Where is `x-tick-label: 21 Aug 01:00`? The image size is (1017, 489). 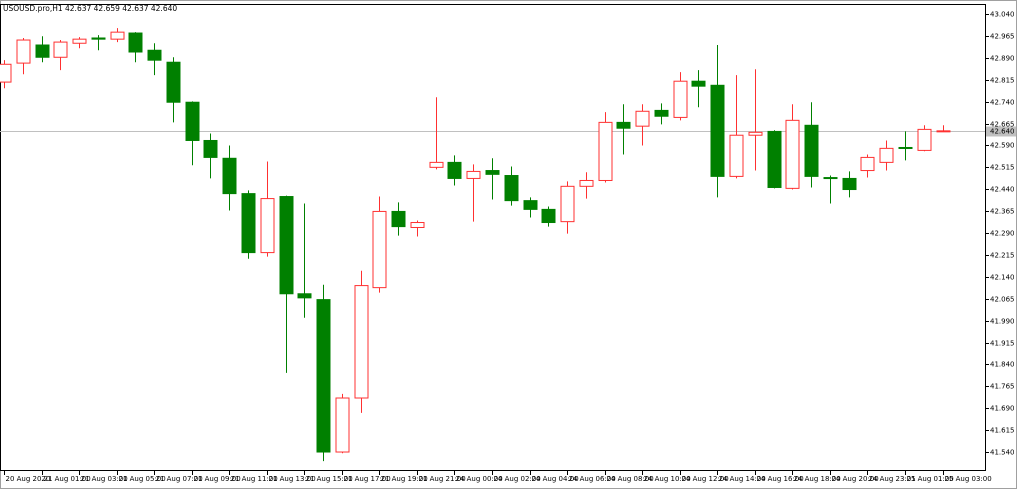
x-tick-label: 21 Aug 01:00 is located at coordinates (67, 479).